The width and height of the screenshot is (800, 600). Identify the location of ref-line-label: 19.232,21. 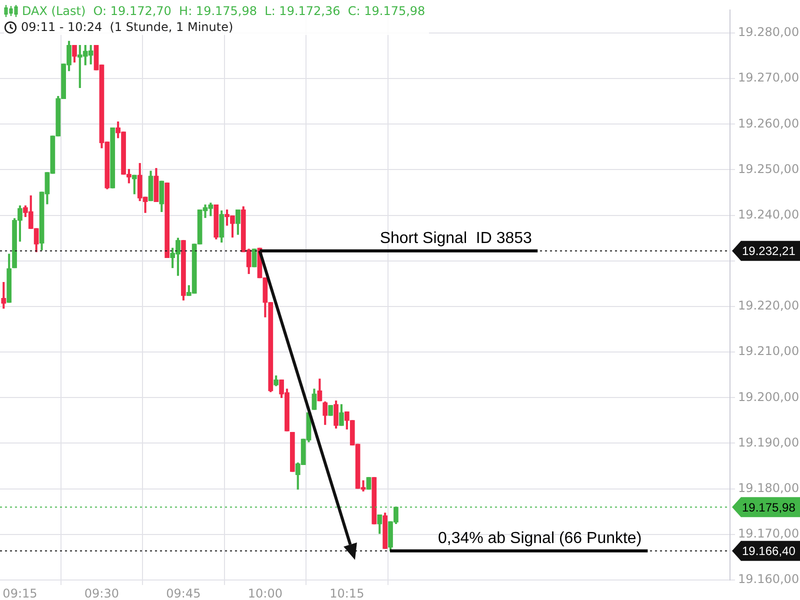
(769, 251).